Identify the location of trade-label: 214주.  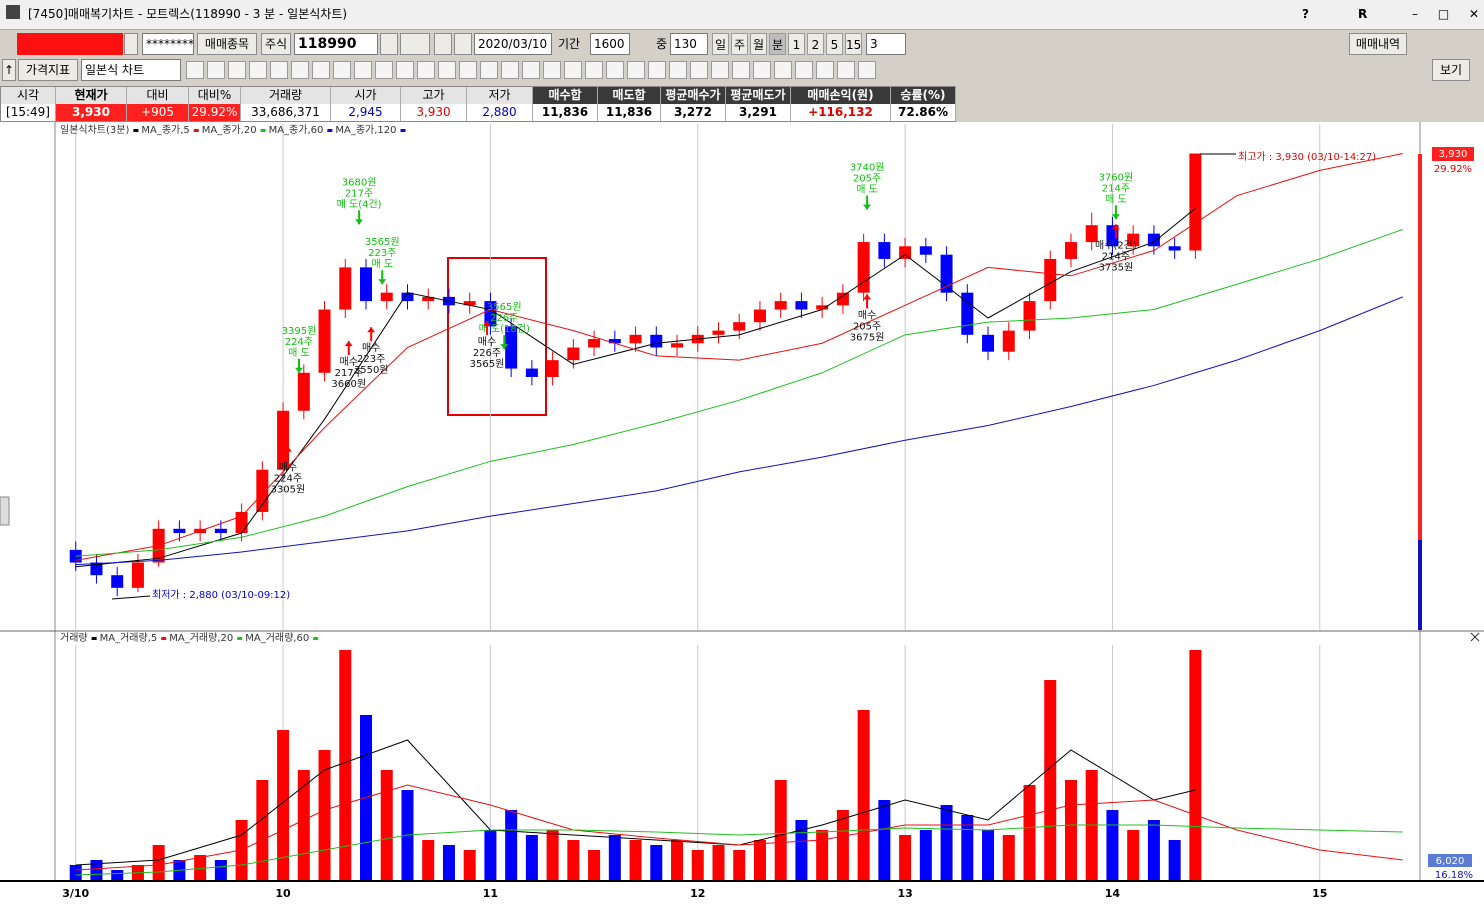
(1116, 256).